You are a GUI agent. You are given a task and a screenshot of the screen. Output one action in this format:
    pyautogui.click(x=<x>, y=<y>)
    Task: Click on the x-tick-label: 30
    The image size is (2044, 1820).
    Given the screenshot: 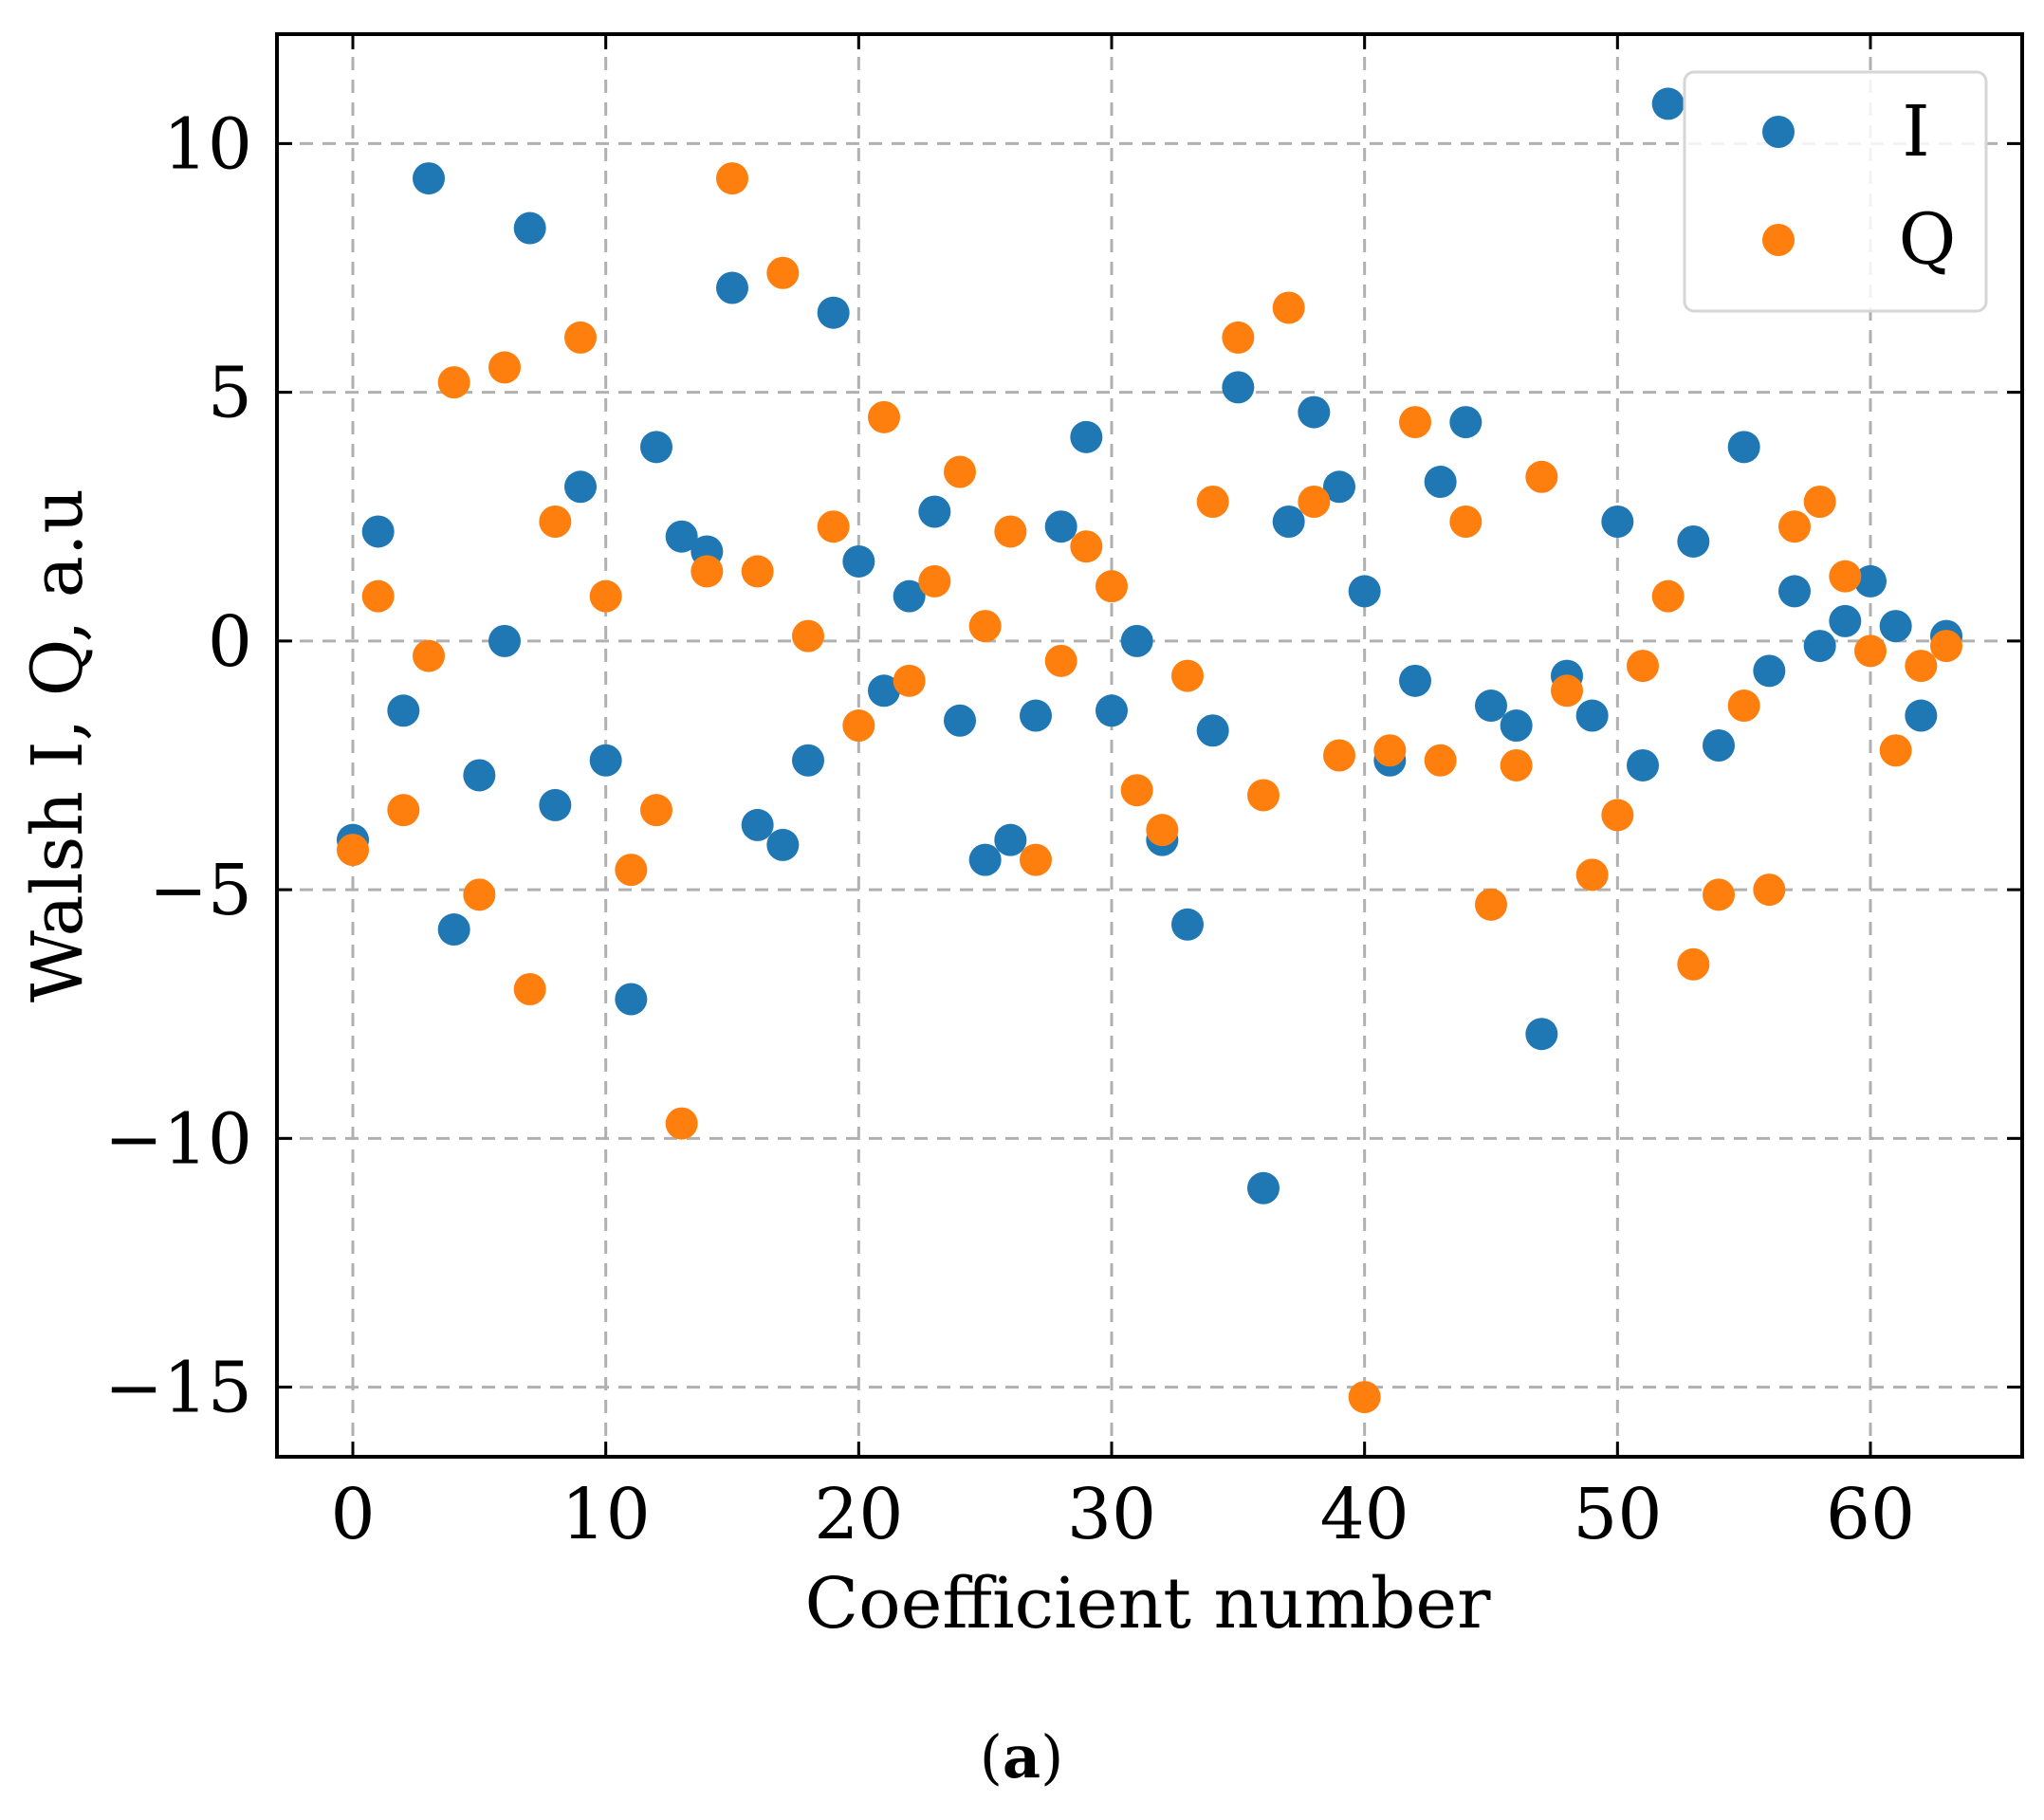 What is the action you would take?
    pyautogui.click(x=1111, y=1515)
    